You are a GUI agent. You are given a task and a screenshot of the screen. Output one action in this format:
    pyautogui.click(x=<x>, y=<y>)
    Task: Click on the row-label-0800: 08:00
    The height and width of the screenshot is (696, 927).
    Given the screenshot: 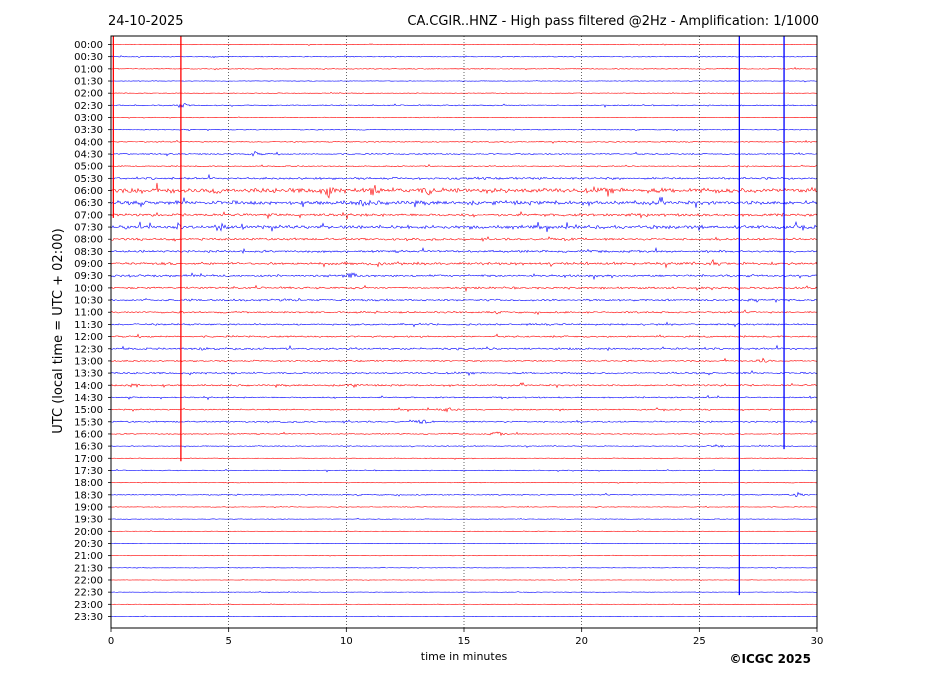 What is the action you would take?
    pyautogui.click(x=88, y=240)
    